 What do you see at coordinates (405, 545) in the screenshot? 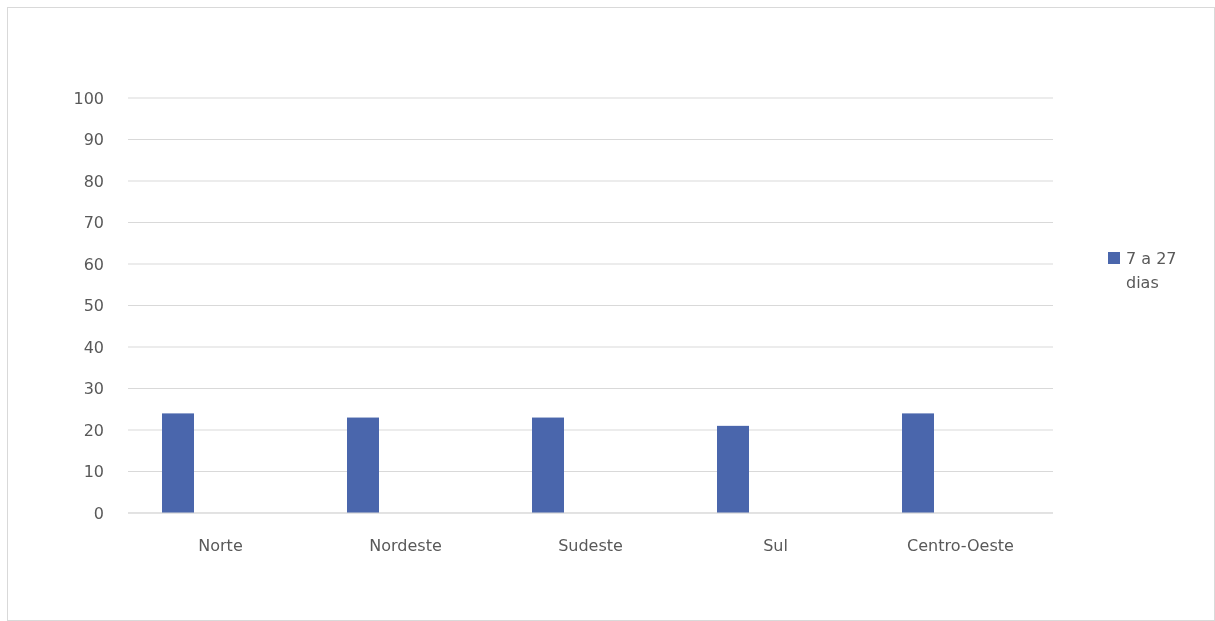
I see `x-tick-label: Nordeste` at bounding box center [405, 545].